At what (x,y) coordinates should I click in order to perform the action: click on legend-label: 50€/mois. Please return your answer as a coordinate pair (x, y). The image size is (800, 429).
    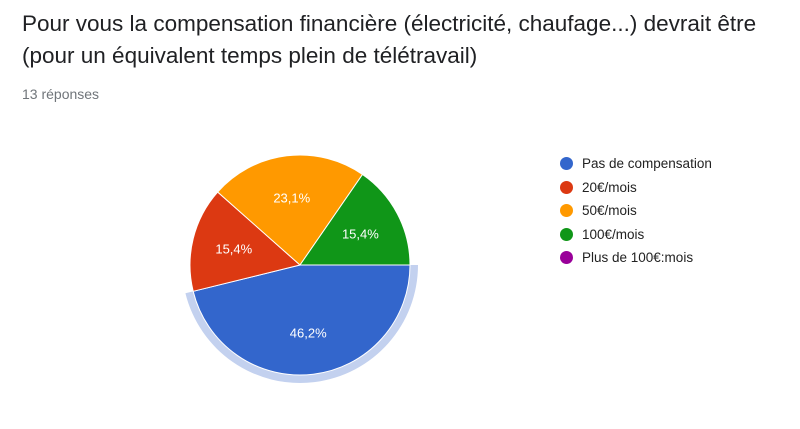
    Looking at the image, I should click on (609, 211).